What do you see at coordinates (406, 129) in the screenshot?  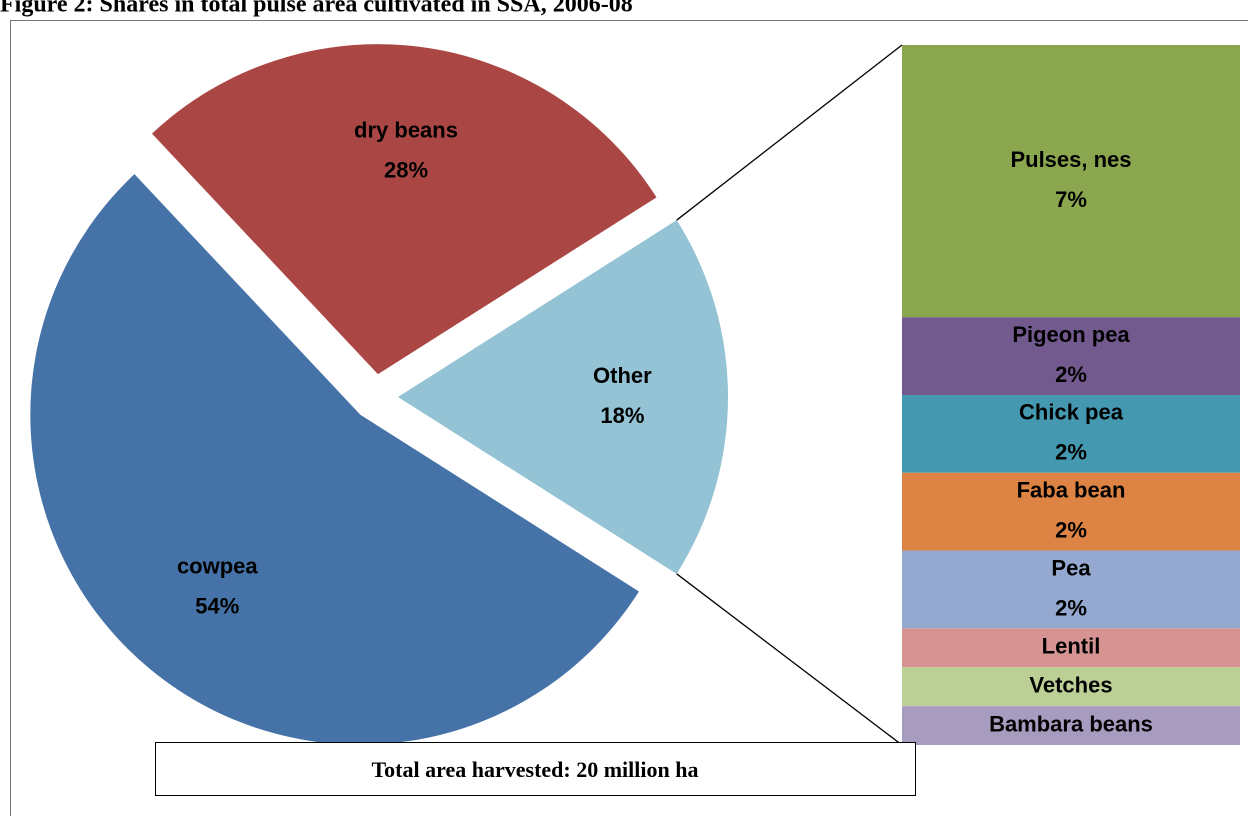 I see `slice-label: dry beans` at bounding box center [406, 129].